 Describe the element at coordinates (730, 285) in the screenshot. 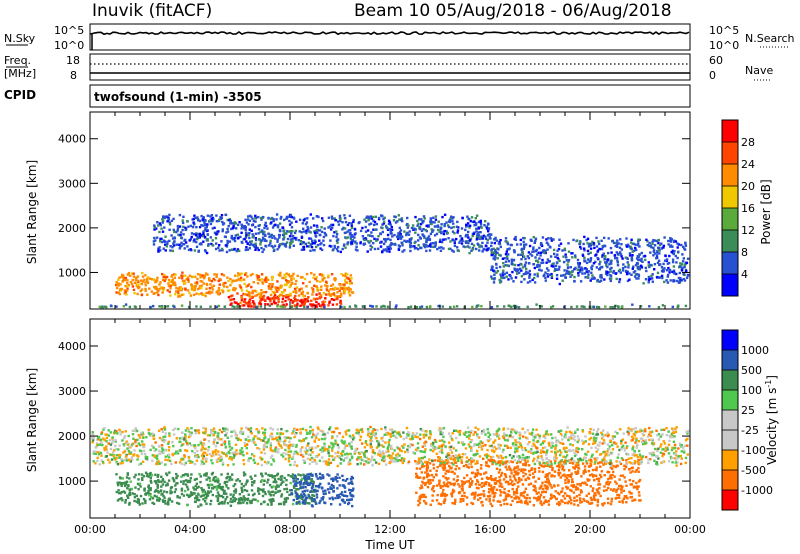

I see `colorbar-swatch` at that location.